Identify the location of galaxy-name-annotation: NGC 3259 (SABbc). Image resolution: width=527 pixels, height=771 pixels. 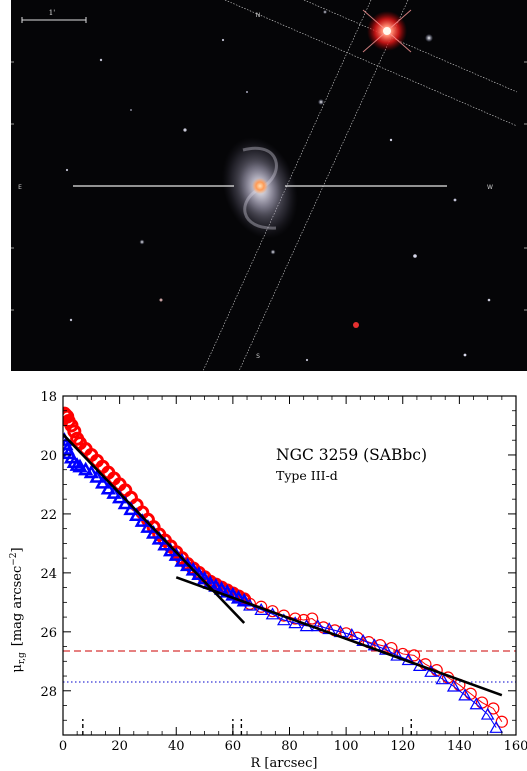
(351, 455).